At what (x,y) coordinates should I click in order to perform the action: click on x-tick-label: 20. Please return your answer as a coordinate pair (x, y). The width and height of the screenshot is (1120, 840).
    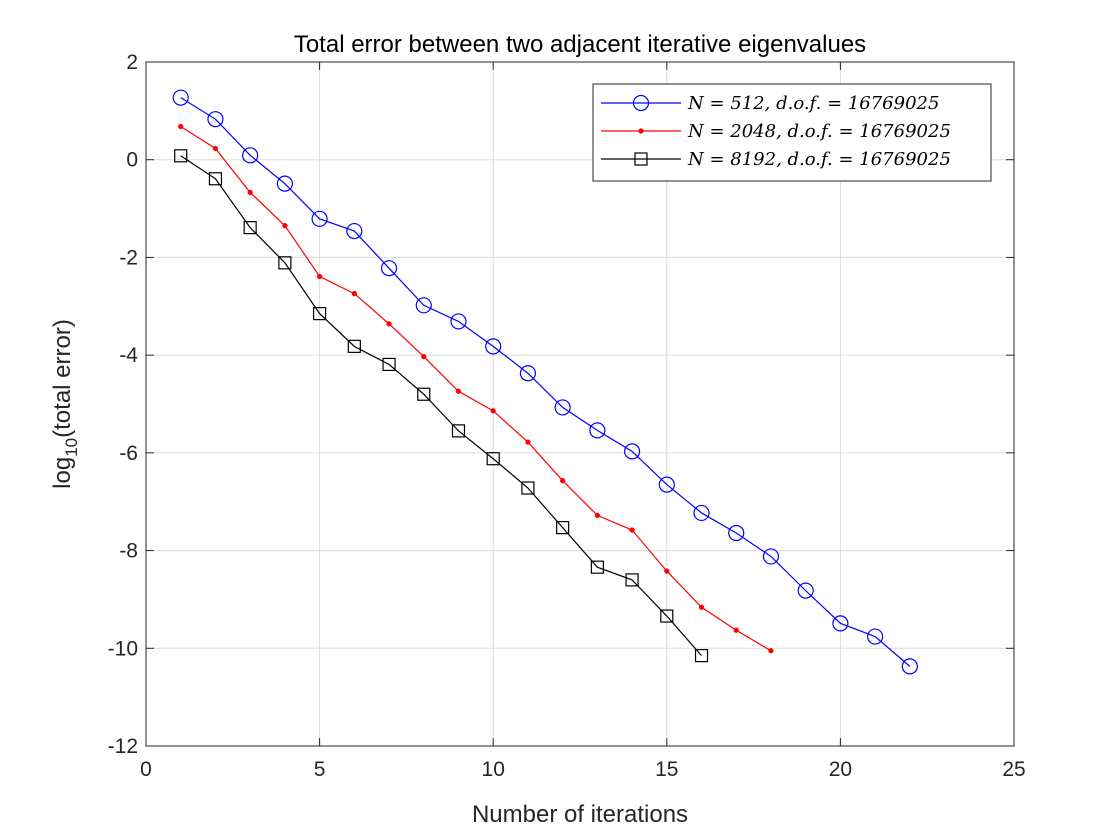
    Looking at the image, I should click on (840, 769).